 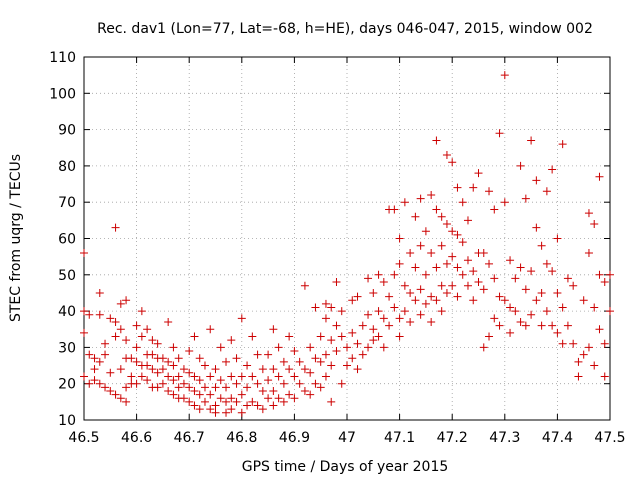 I want to click on x-tick-label: 46.7, so click(x=189, y=438).